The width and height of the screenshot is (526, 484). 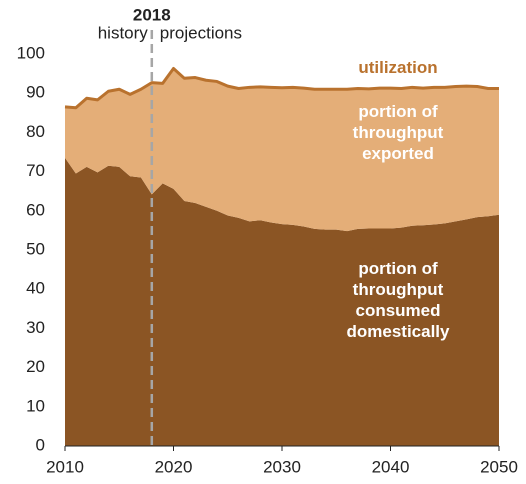 What do you see at coordinates (65, 466) in the screenshot?
I see `x-tick-label: 2010` at bounding box center [65, 466].